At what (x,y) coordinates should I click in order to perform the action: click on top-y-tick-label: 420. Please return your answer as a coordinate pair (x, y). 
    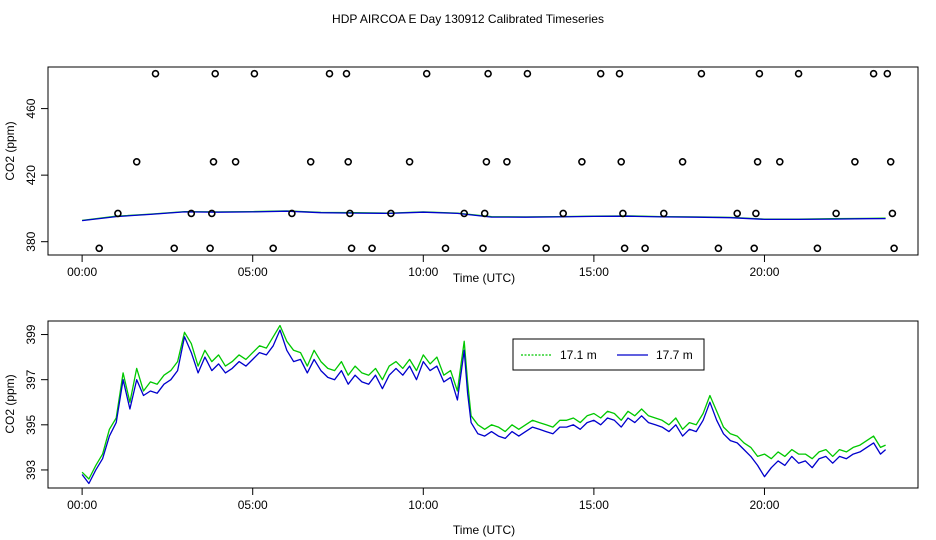
    Looking at the image, I should click on (31, 175).